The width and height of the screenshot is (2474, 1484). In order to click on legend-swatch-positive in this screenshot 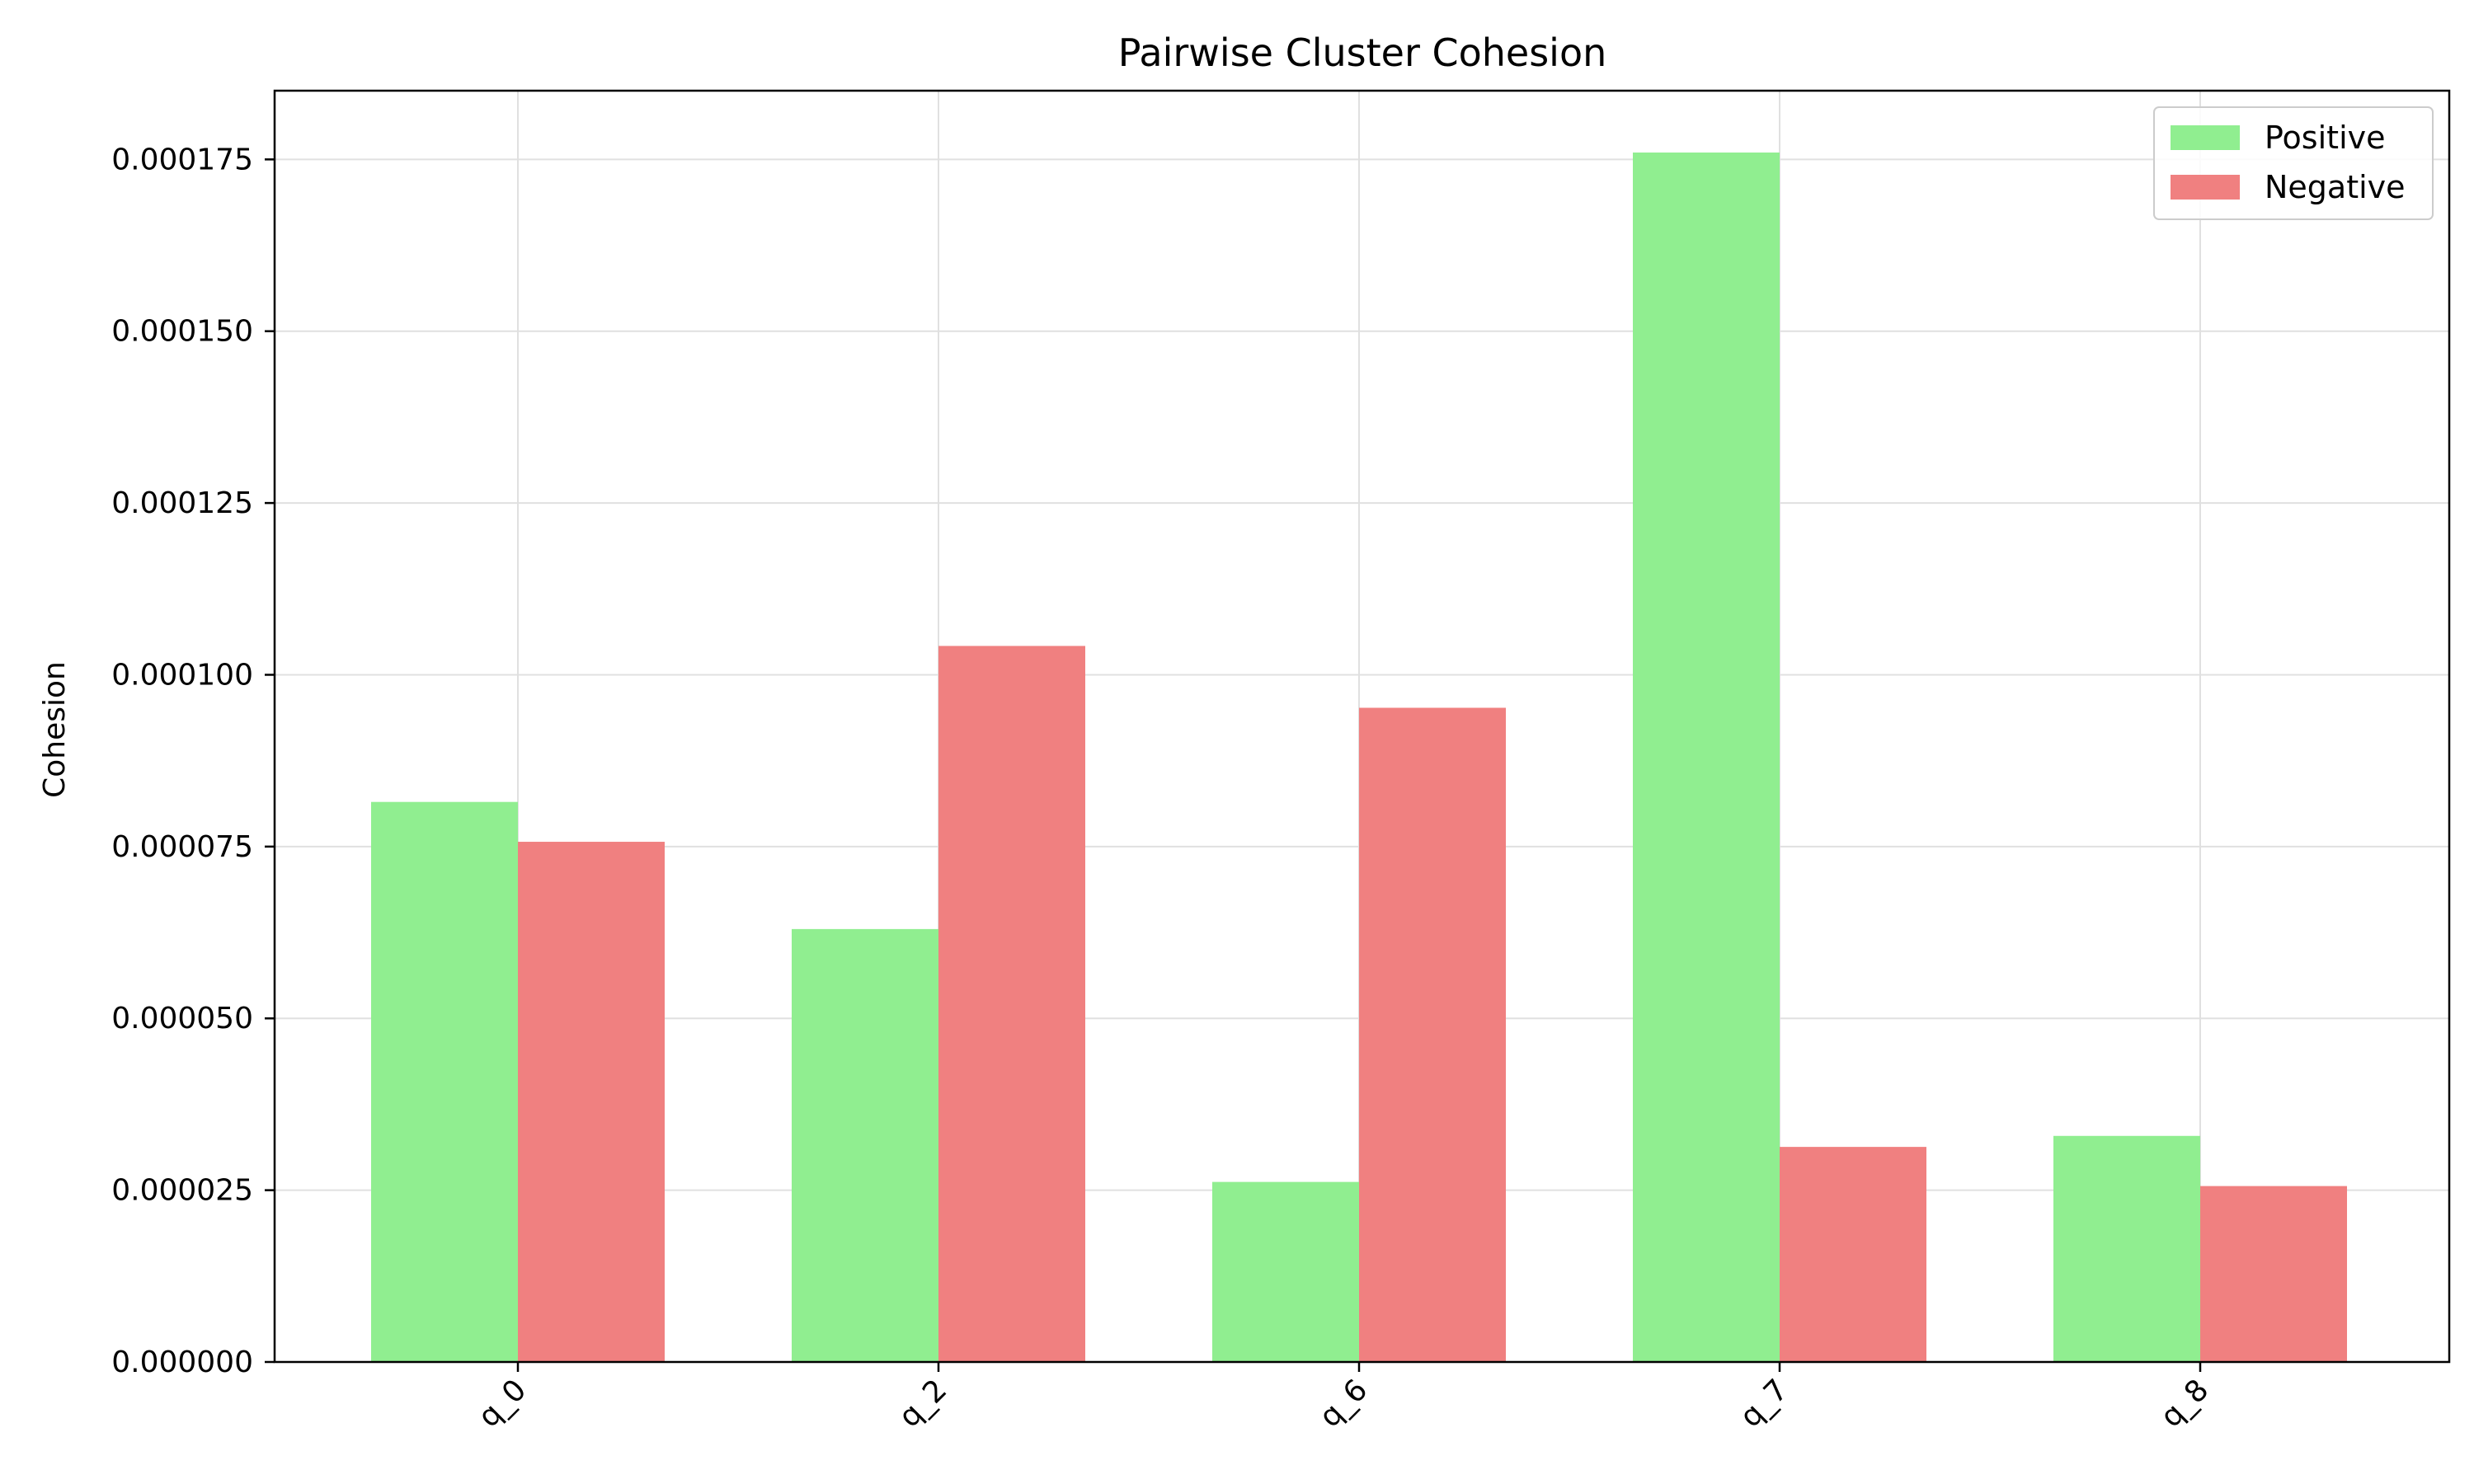, I will do `click(2205, 137)`.